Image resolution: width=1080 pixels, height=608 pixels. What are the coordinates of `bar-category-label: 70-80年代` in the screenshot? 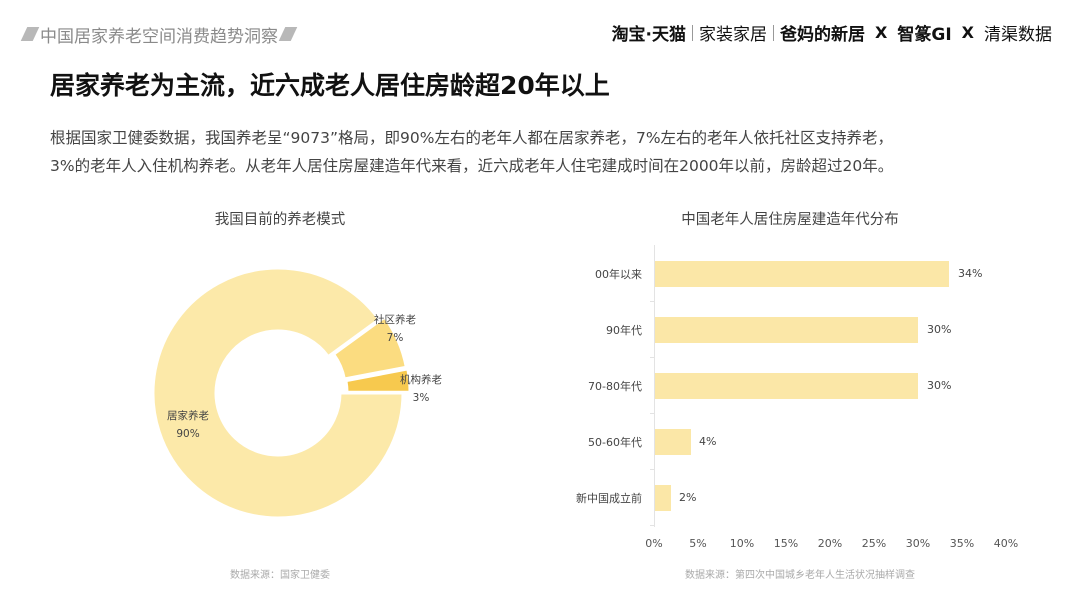 It's located at (615, 386).